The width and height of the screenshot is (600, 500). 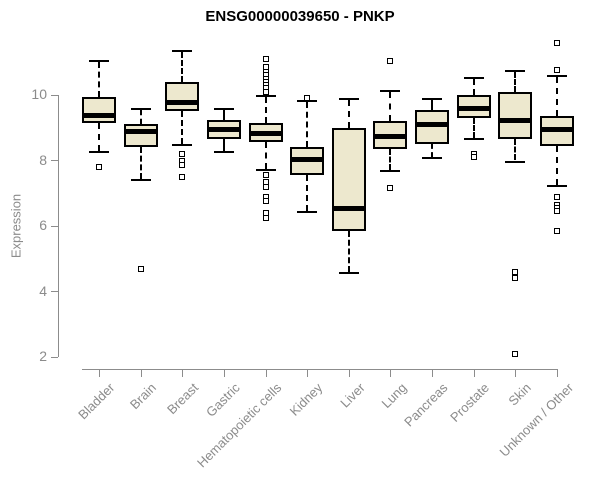 What do you see at coordinates (394, 396) in the screenshot?
I see `x-tick-label-7: Lung` at bounding box center [394, 396].